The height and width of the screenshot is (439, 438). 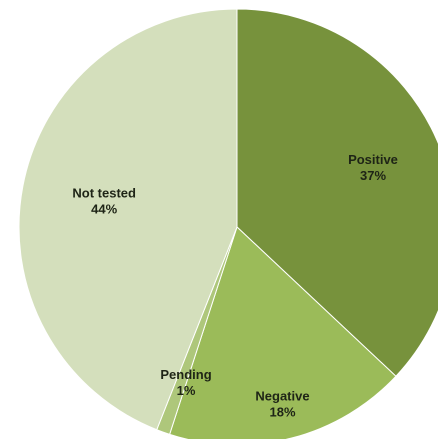 What do you see at coordinates (104, 193) in the screenshot?
I see `slice-category: Not tested` at bounding box center [104, 193].